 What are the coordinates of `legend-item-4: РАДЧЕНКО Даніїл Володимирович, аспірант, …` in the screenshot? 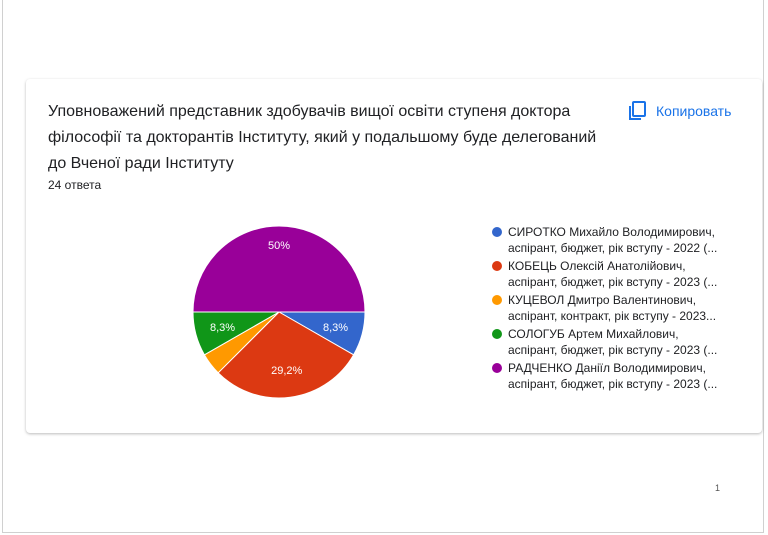 It's located at (612, 376).